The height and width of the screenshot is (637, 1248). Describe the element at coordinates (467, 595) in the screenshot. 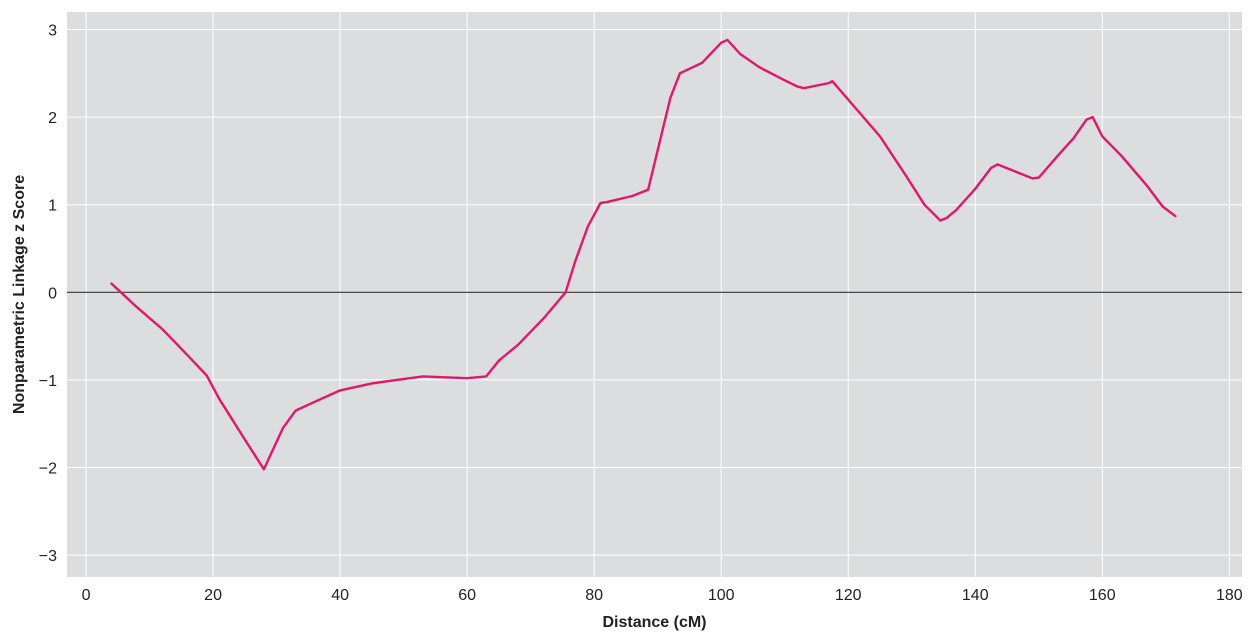

I see `x-tick-label: 60` at that location.